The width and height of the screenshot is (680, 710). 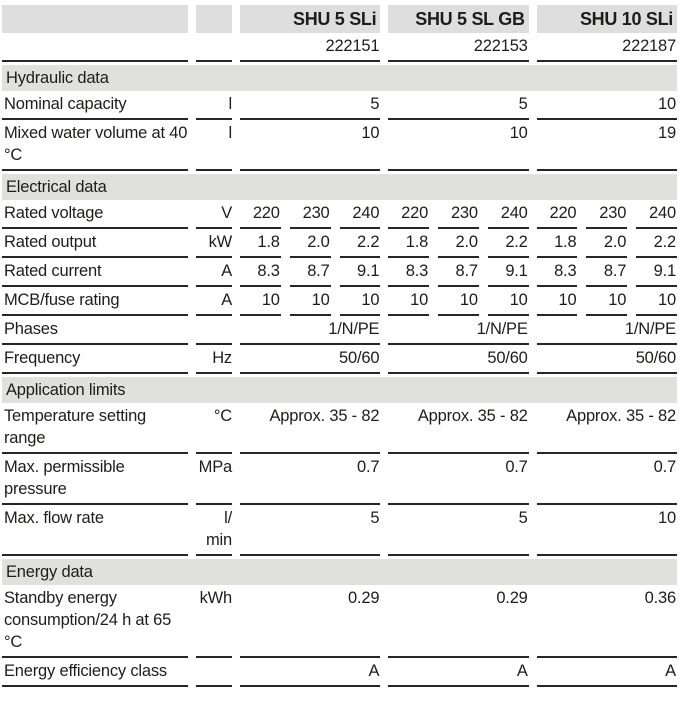 I want to click on row-label: Phases, so click(x=95, y=330).